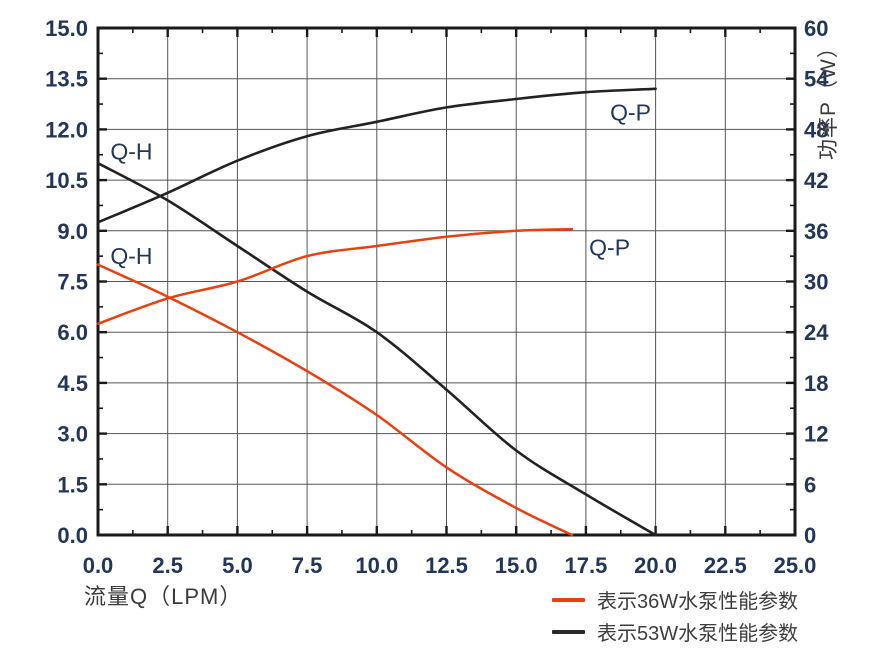 The height and width of the screenshot is (656, 878). What do you see at coordinates (816, 383) in the screenshot?
I see `y-right-tick-label: 18` at bounding box center [816, 383].